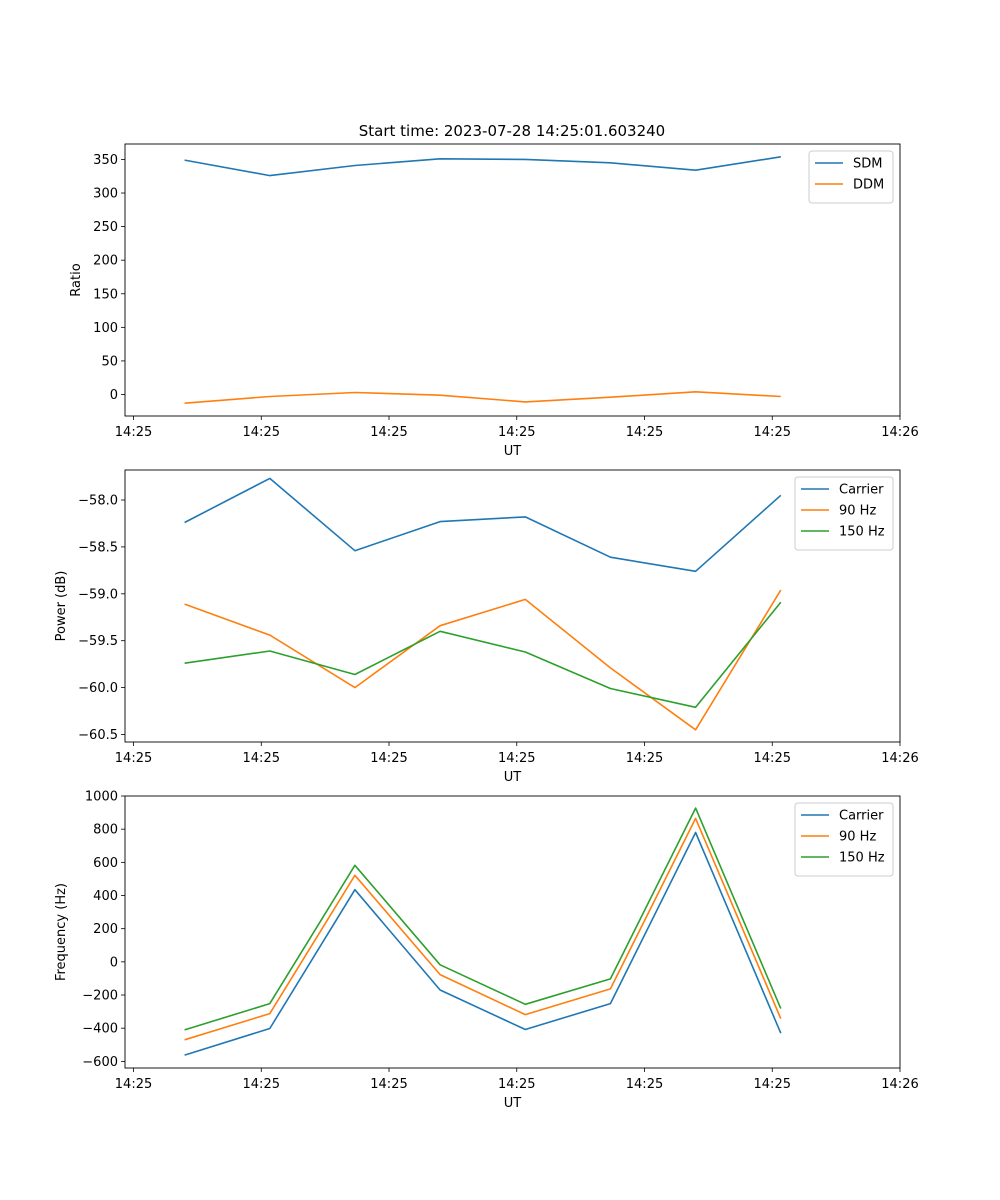 This screenshot has height=1200, width=1000. Describe the element at coordinates (105, 896) in the screenshot. I see `y-tick-label: 400` at that location.